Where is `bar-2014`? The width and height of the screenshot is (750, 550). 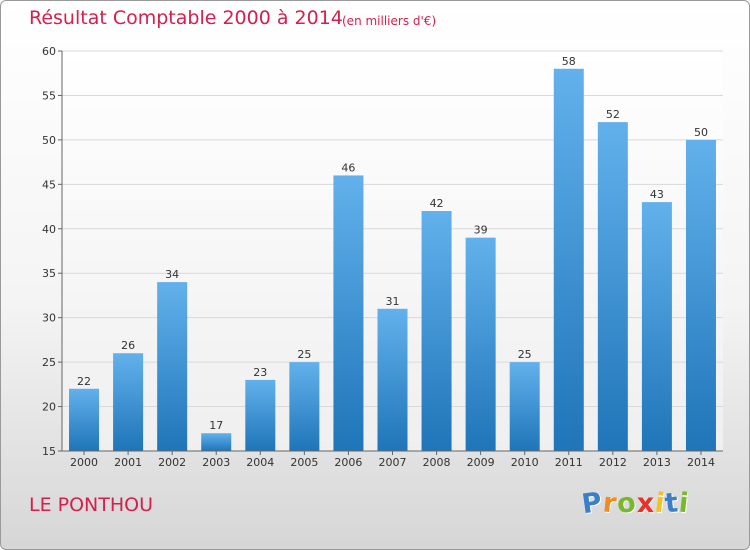
bar-2014 is located at coordinates (700, 295).